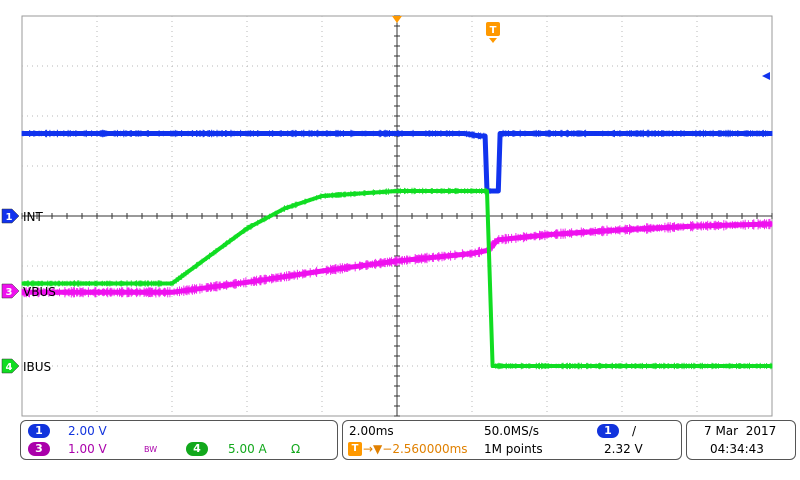 The width and height of the screenshot is (800, 480). Describe the element at coordinates (247, 449) in the screenshot. I see `ch4-scale: 5.00 A` at that location.